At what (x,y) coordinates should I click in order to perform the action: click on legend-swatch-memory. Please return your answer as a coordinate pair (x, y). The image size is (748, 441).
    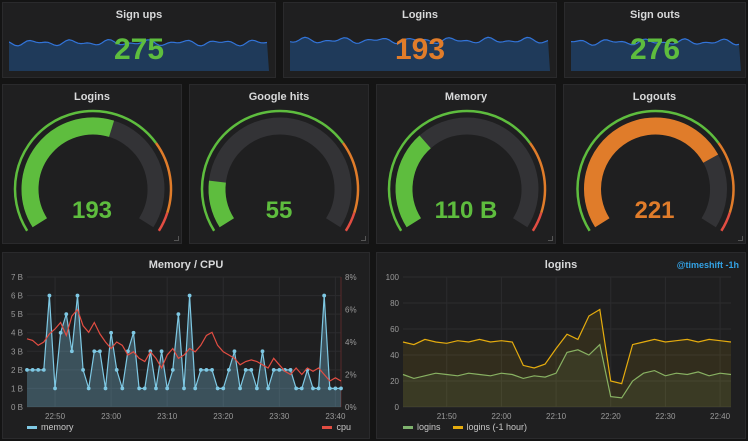
    Looking at the image, I should click on (32, 427).